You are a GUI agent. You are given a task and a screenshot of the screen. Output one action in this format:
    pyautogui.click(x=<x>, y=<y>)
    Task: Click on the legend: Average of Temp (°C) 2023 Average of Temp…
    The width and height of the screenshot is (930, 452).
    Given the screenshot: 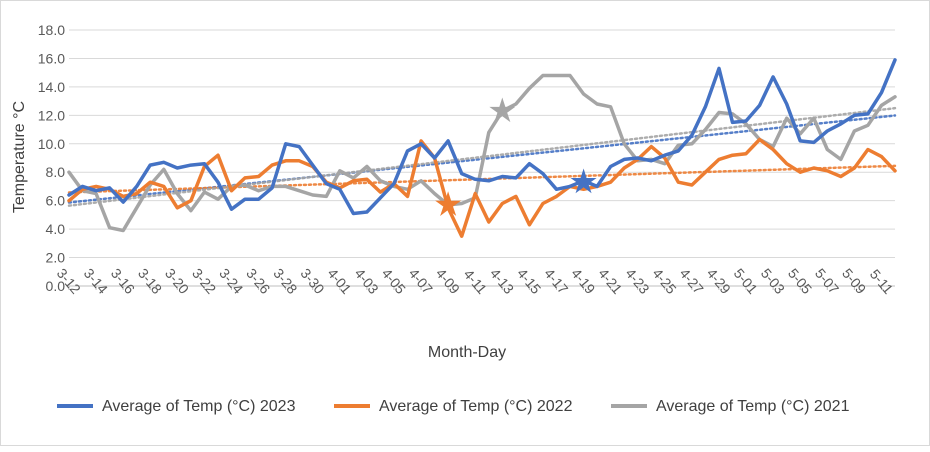 What is the action you would take?
    pyautogui.click(x=453, y=406)
    